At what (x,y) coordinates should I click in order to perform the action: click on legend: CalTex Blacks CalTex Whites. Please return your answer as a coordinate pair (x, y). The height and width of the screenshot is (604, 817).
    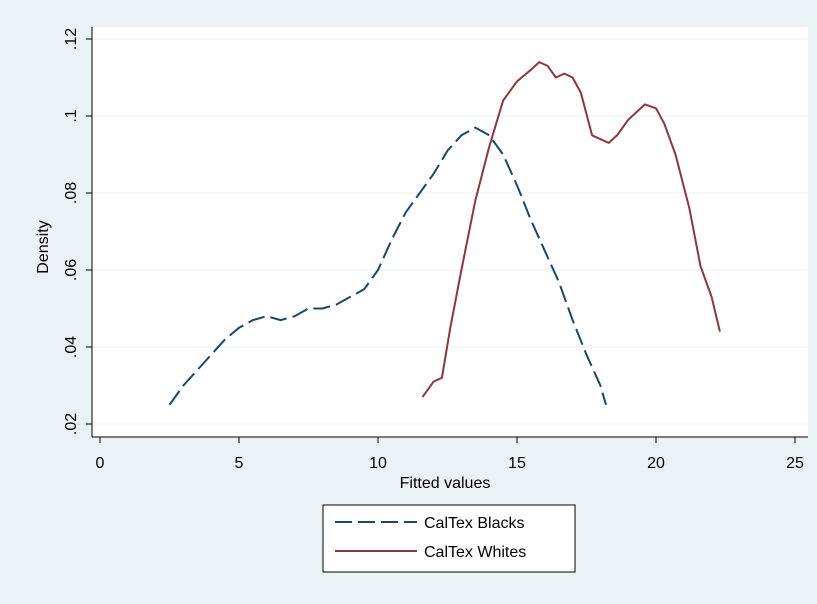
    Looking at the image, I should click on (449, 538).